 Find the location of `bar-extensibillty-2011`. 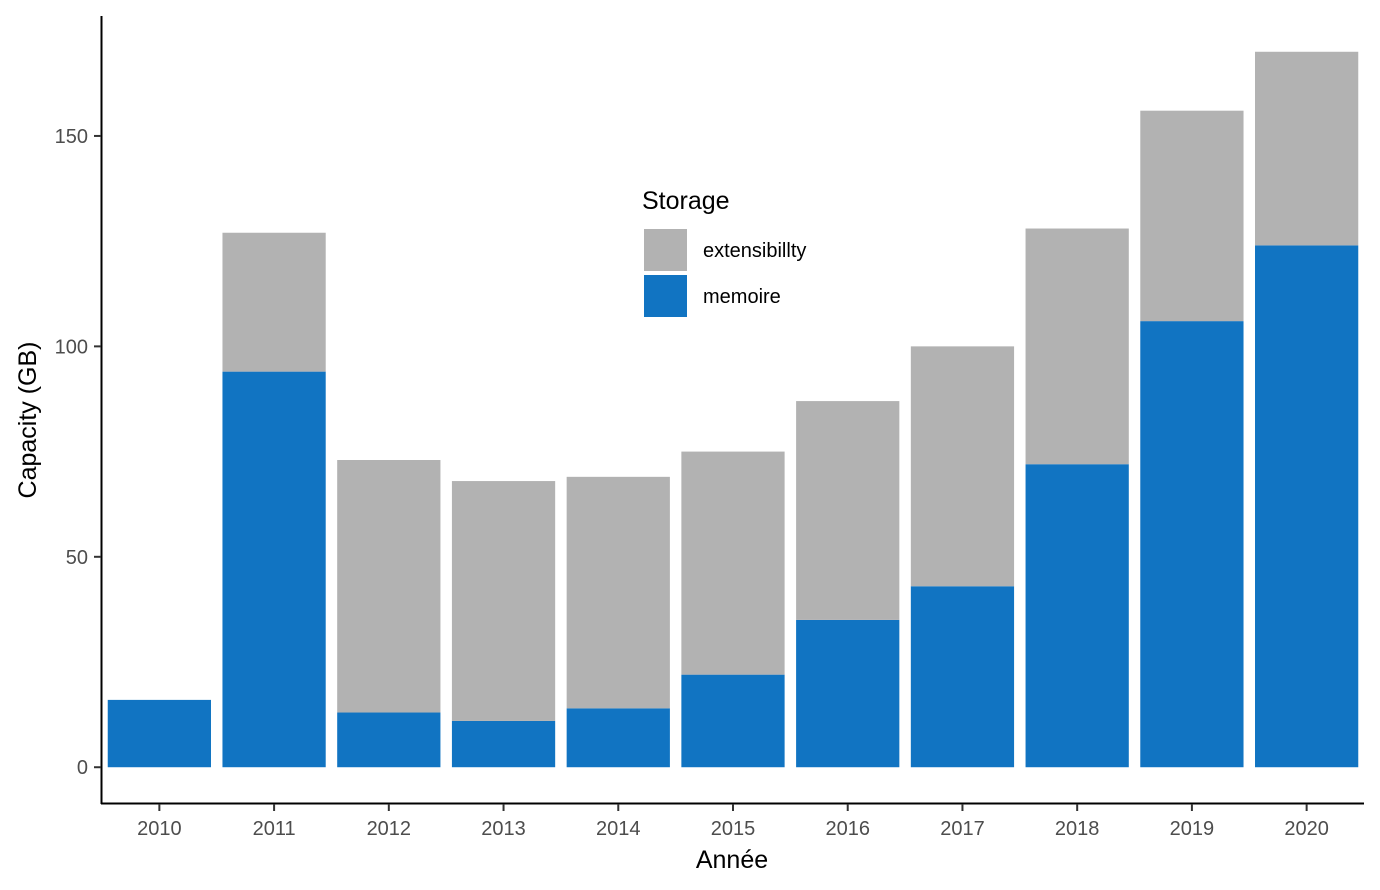

bar-extensibillty-2011 is located at coordinates (274, 302).